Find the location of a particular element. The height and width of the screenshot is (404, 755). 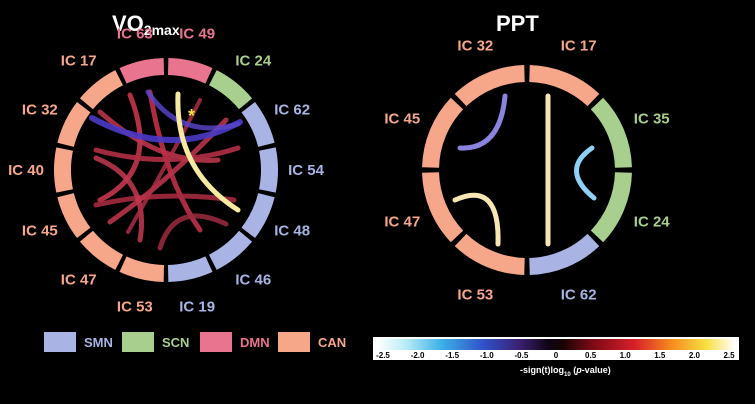

significance-star: * is located at coordinates (191, 116).